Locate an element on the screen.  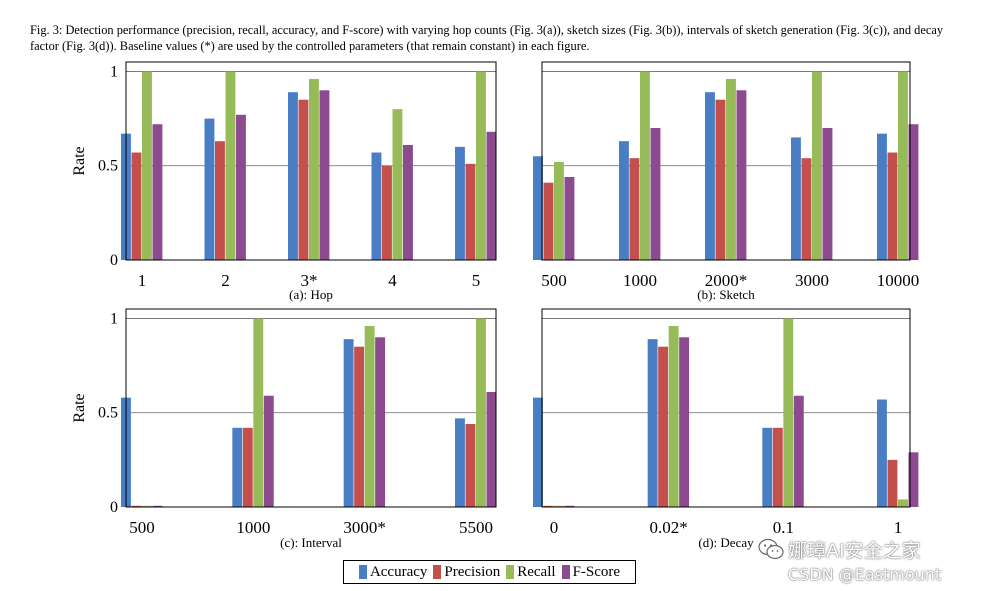
x-tick-label: 2 is located at coordinates (225, 280).